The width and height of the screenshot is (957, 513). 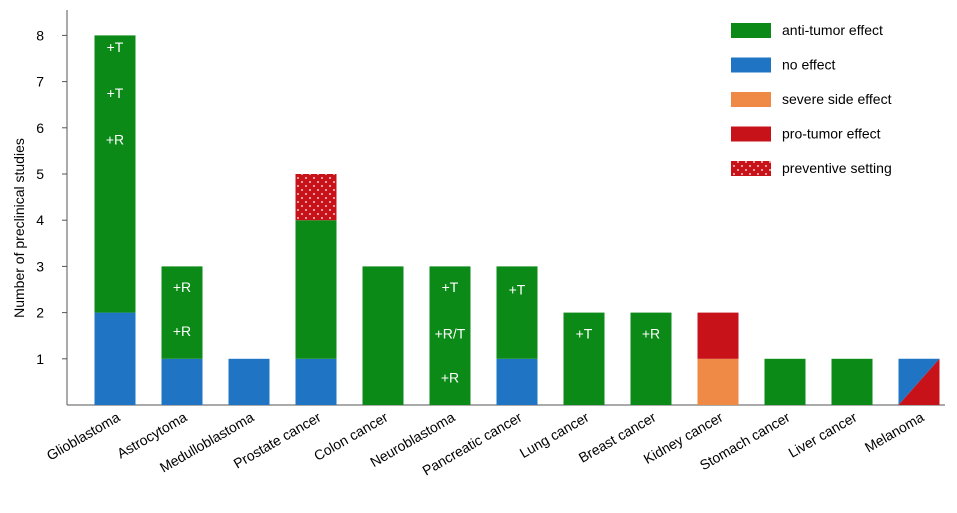 What do you see at coordinates (40, 82) in the screenshot?
I see `y-tick-label: 7` at bounding box center [40, 82].